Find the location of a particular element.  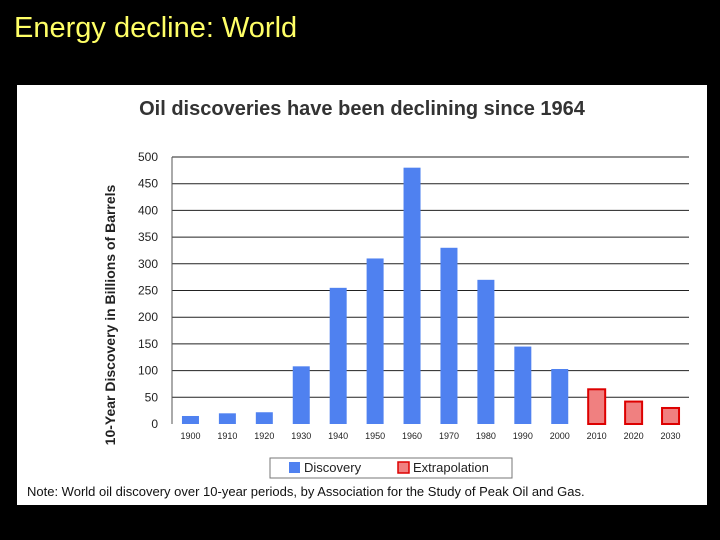

y-axis-label: 10-Year Discovery in Billions of Barrels is located at coordinates (110, 314).